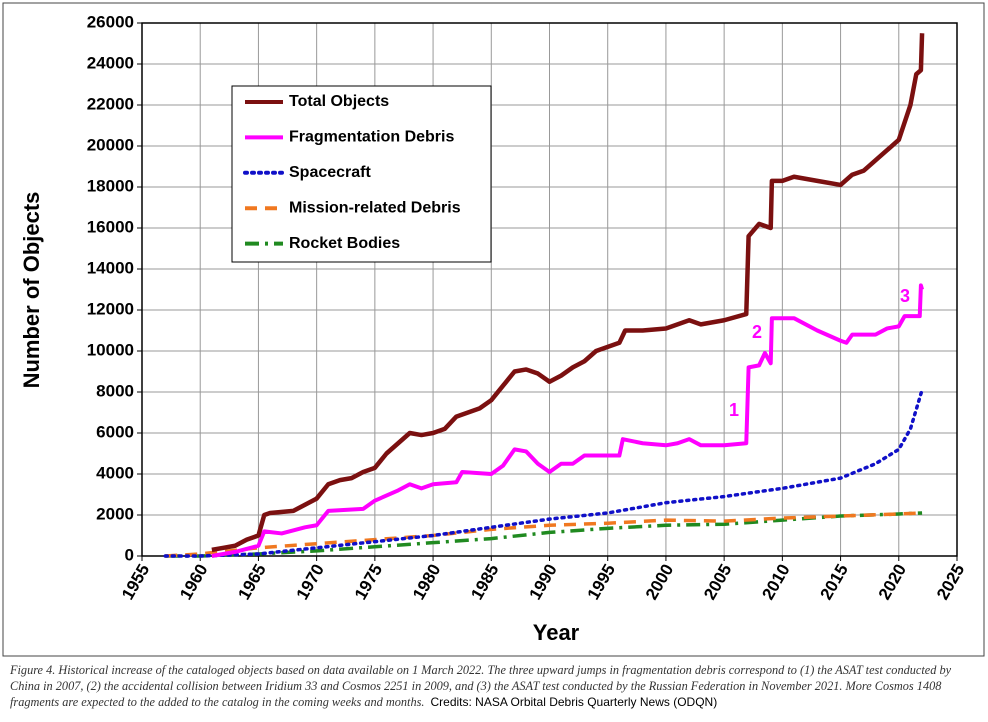  I want to click on y-tick-label: 4000, so click(115, 472).